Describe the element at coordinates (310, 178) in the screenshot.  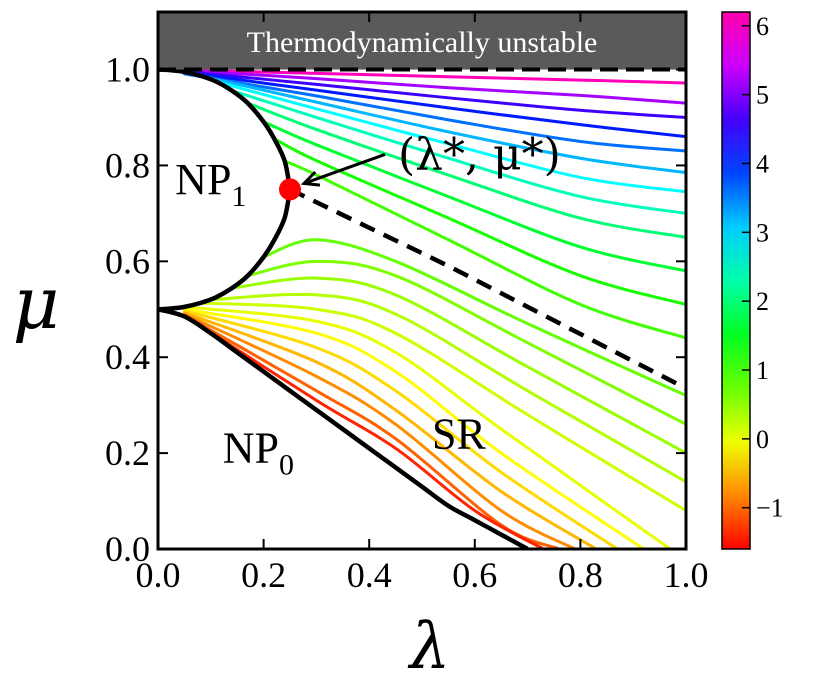
I see `critical-point-arrowhead` at that location.